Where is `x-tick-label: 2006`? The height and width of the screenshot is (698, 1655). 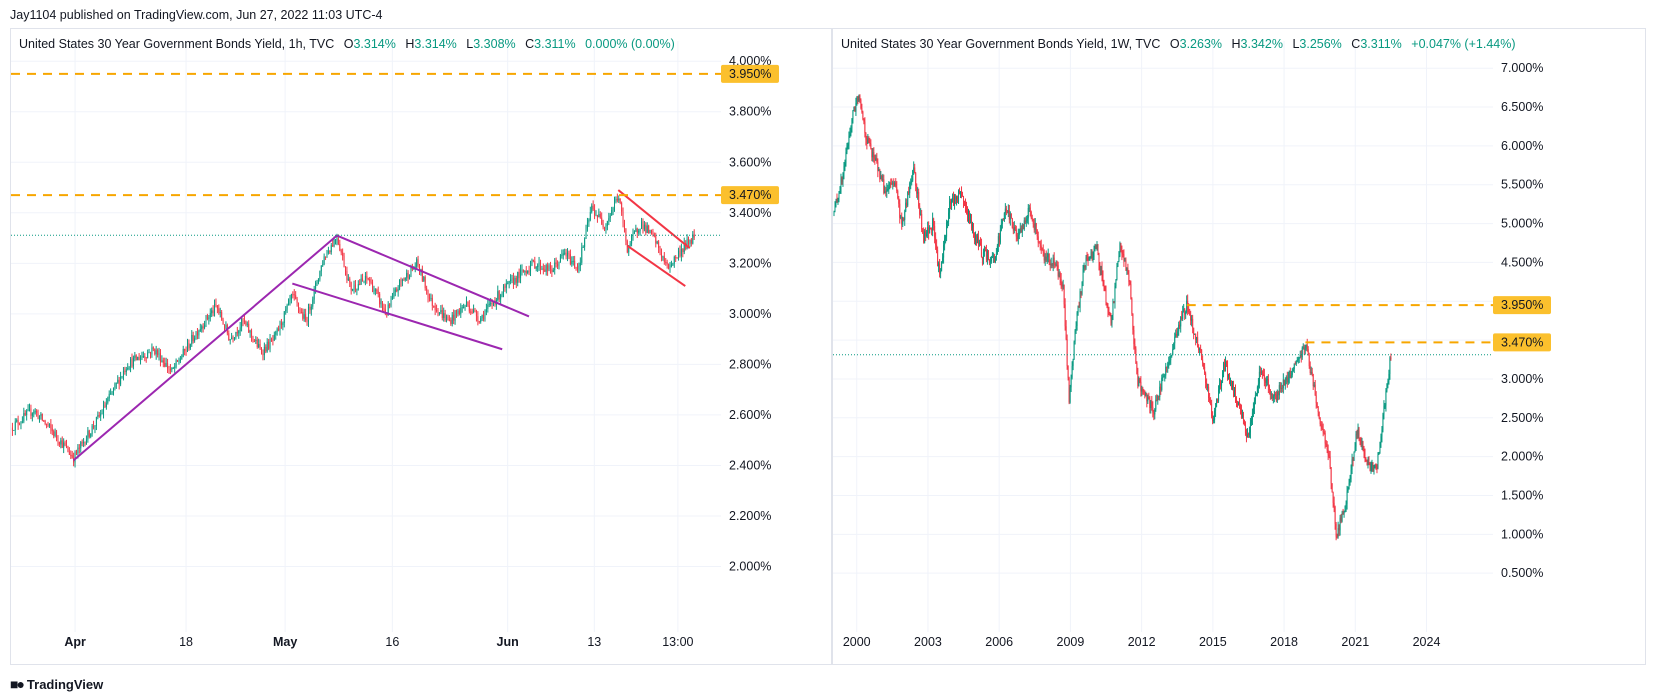 x-tick-label: 2006 is located at coordinates (999, 642).